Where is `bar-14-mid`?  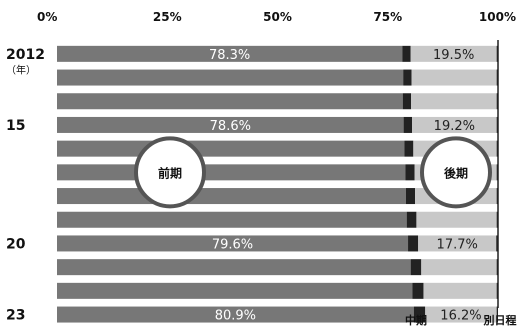
bar-14-mid is located at coordinates (407, 101).